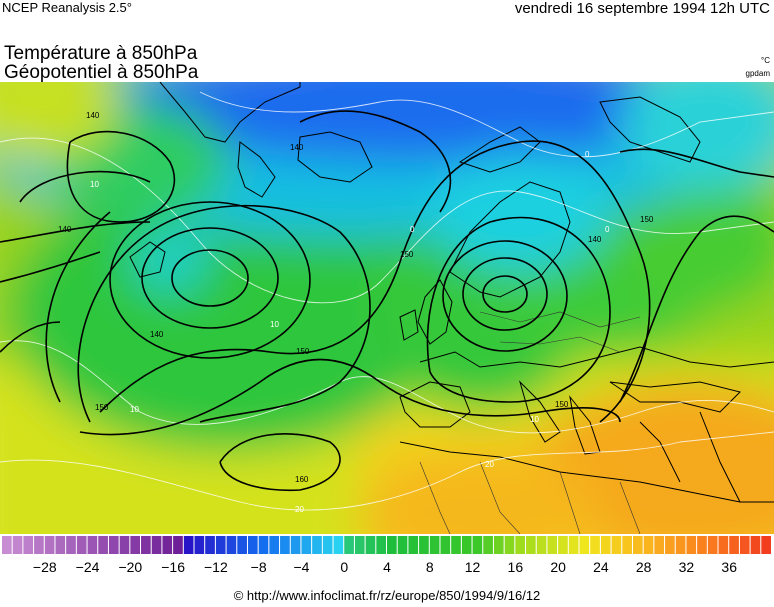 This screenshot has width=774, height=607. Describe the element at coordinates (386, 555) in the screenshot. I see `color-legend: −28 −24 −20 −16 −12 −8 −4 0 4 8 12 16 20 24 28 32 36` at that location.